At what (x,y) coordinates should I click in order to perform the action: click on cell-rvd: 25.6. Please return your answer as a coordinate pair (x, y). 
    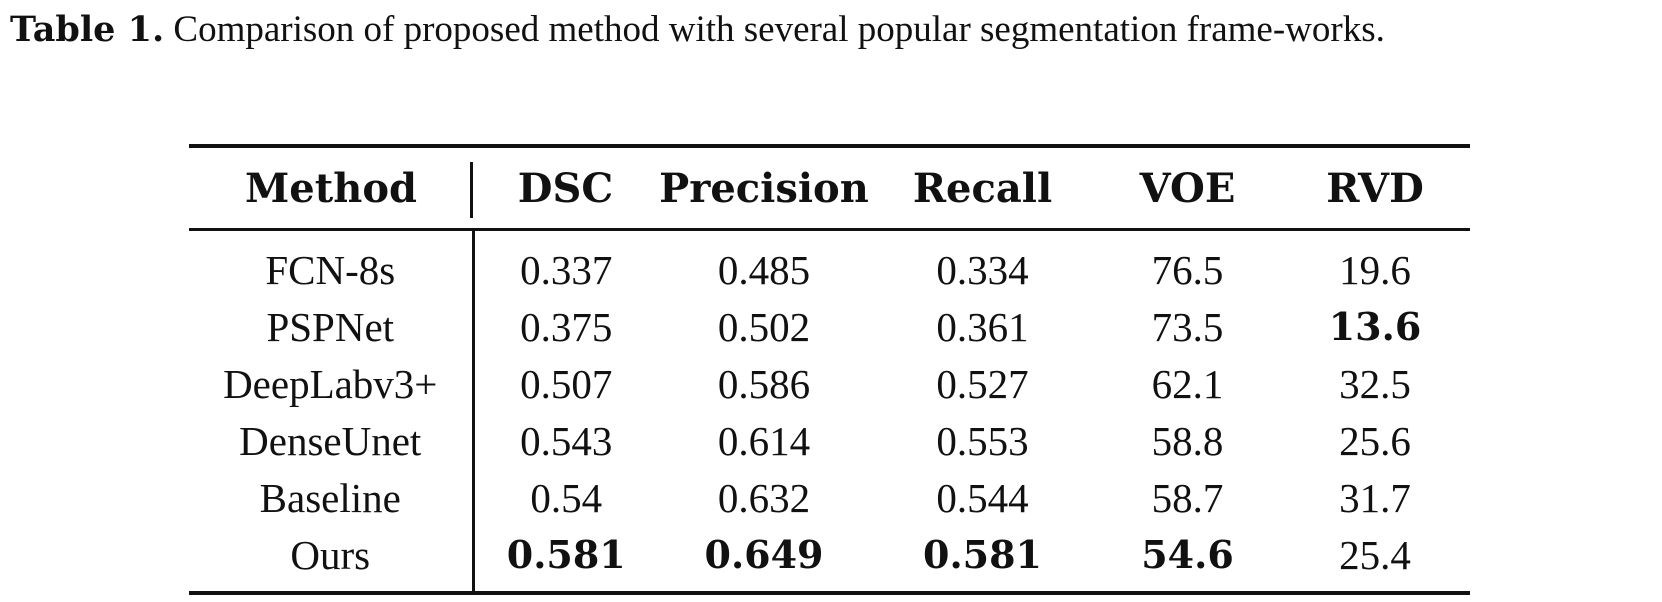
    Looking at the image, I should click on (1375, 440).